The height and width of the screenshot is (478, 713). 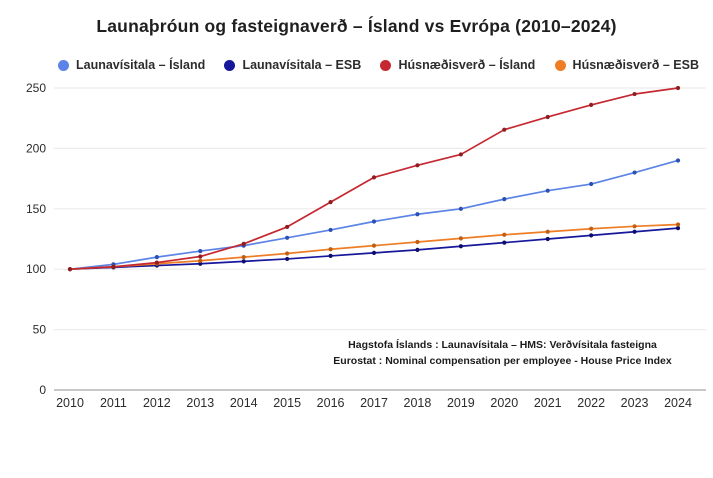 I want to click on y-axis-tick-label: 250, so click(x=36, y=88).